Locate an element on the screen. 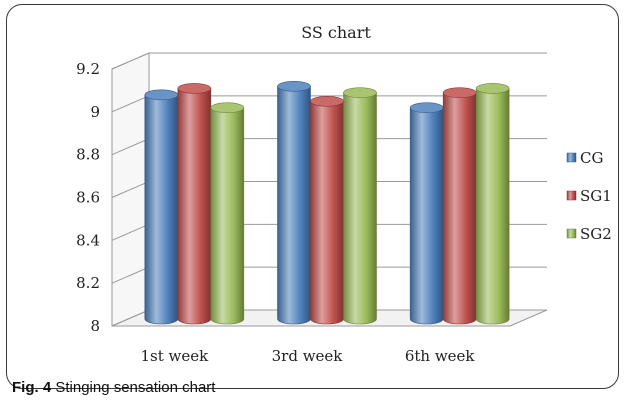  x-axis-ticks: 1st week 3rd week 6th week is located at coordinates (307, 356).